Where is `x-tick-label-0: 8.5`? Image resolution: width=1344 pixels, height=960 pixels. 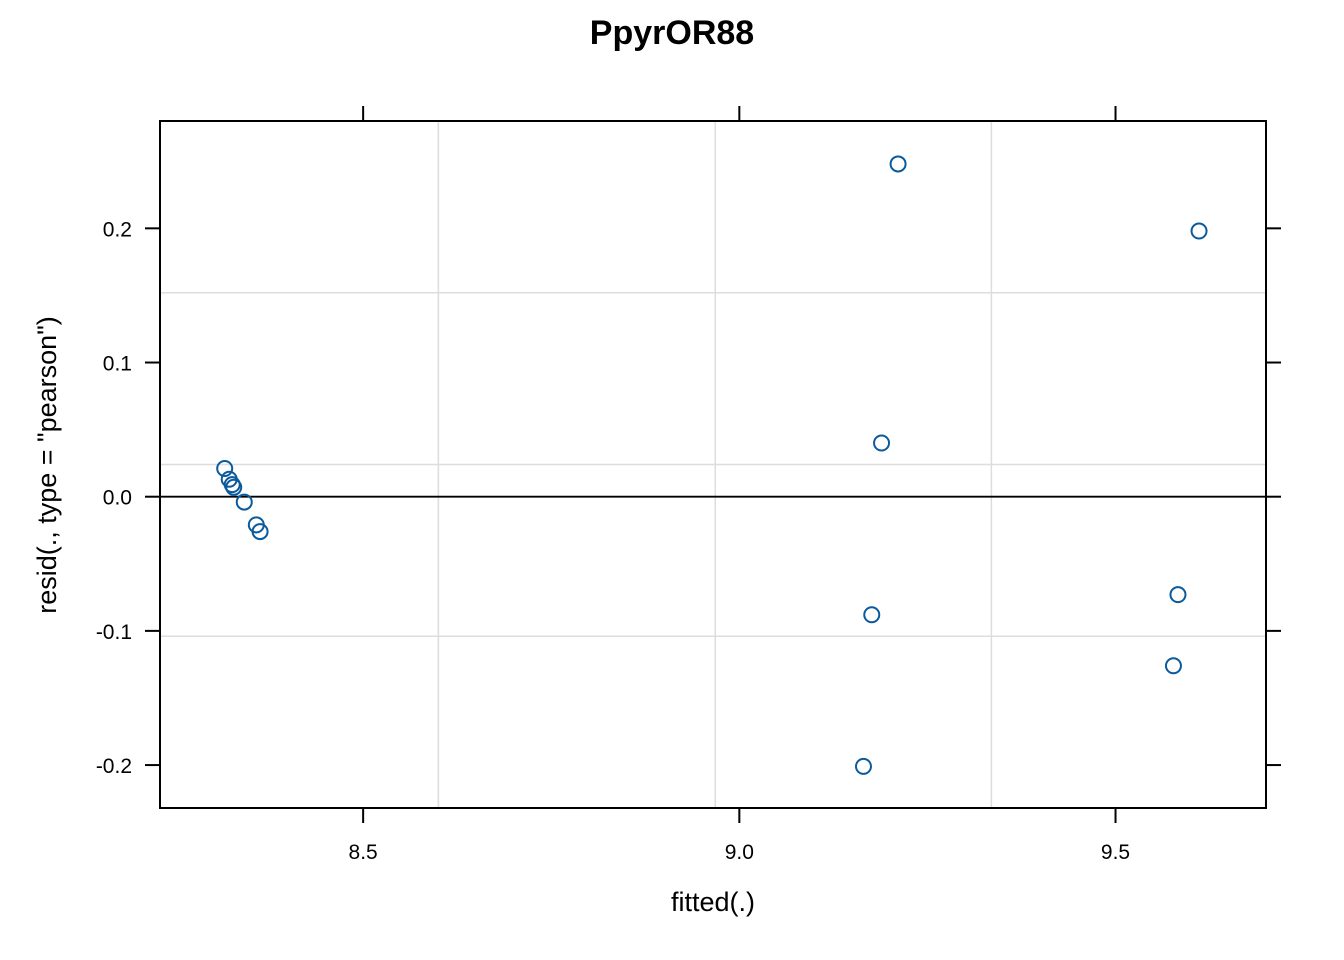
x-tick-label-0: 8.5 is located at coordinates (363, 852).